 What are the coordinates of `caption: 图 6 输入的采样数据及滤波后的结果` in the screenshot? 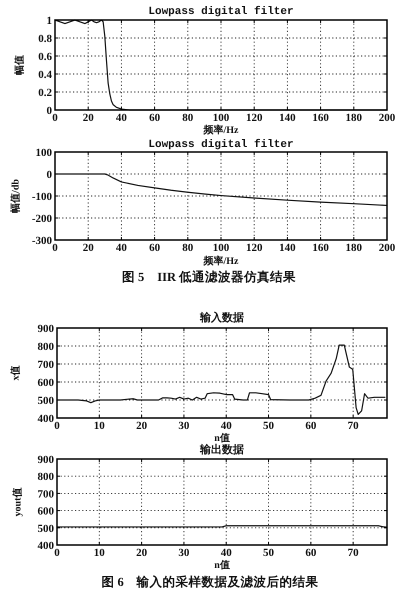 It's located at (210, 581).